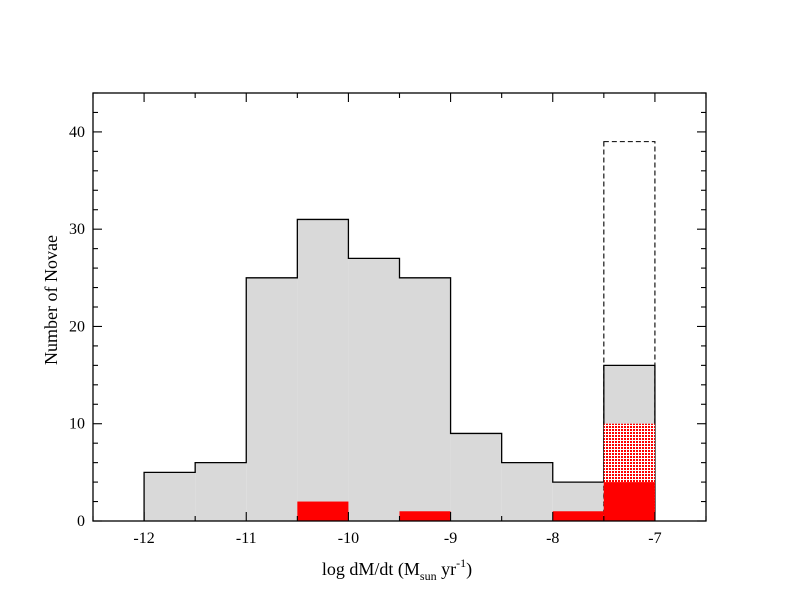 The height and width of the screenshot is (613, 793). Describe the element at coordinates (461, 563) in the screenshot. I see `x-axis-label-superscript: -1` at that location.